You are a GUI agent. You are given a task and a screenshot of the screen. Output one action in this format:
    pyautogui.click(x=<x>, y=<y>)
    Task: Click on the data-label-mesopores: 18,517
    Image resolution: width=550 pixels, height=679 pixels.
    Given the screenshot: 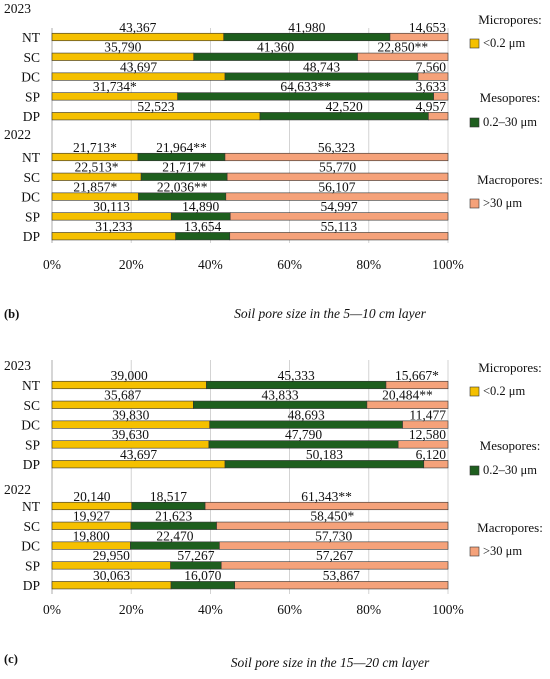 What is the action you would take?
    pyautogui.click(x=168, y=496)
    